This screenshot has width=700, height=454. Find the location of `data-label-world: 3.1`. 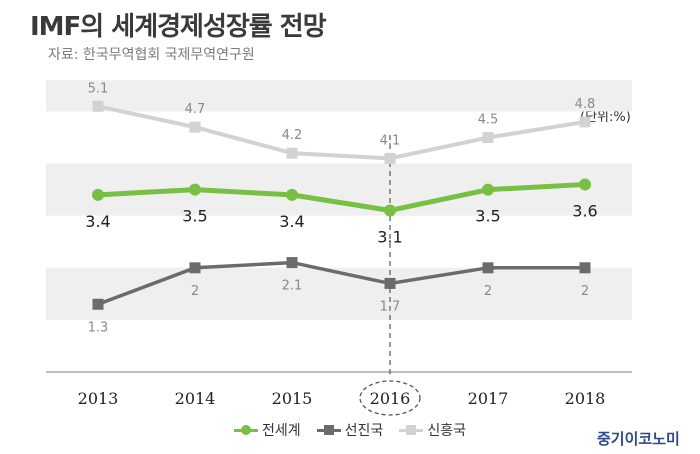

data-label-world: 3.1 is located at coordinates (389, 236).